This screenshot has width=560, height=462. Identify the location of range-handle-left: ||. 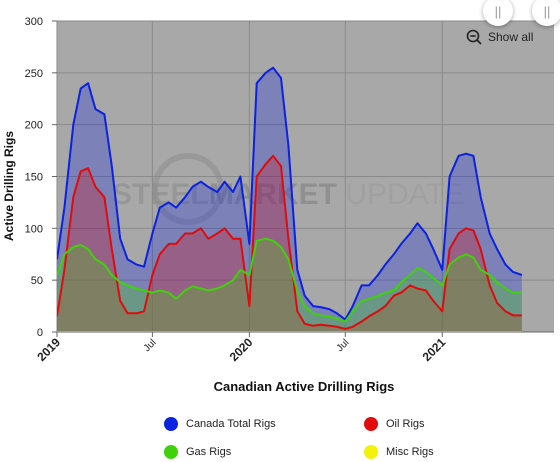
(498, 13).